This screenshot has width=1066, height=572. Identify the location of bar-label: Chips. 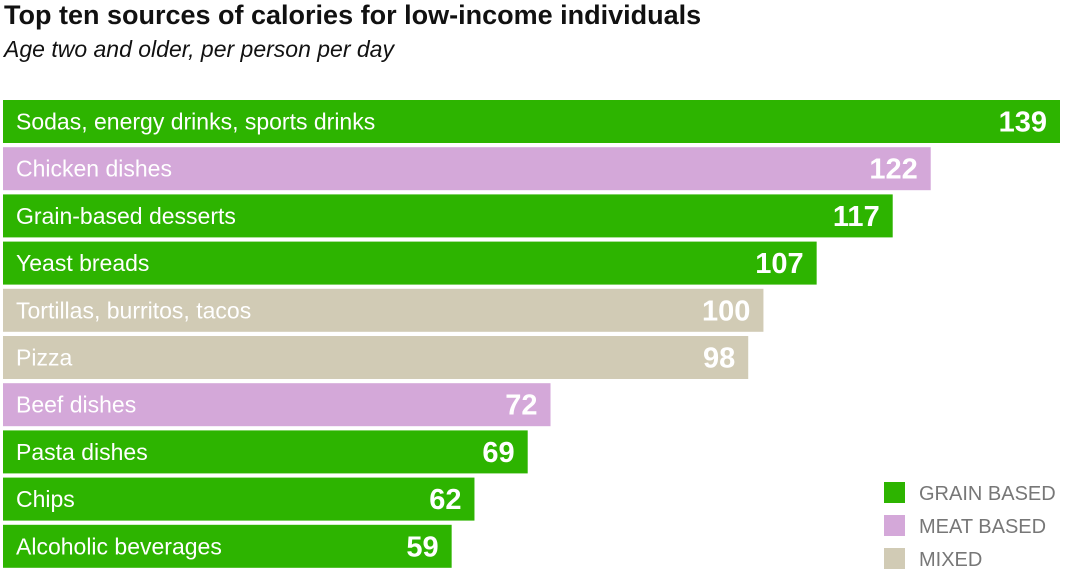
(45, 499).